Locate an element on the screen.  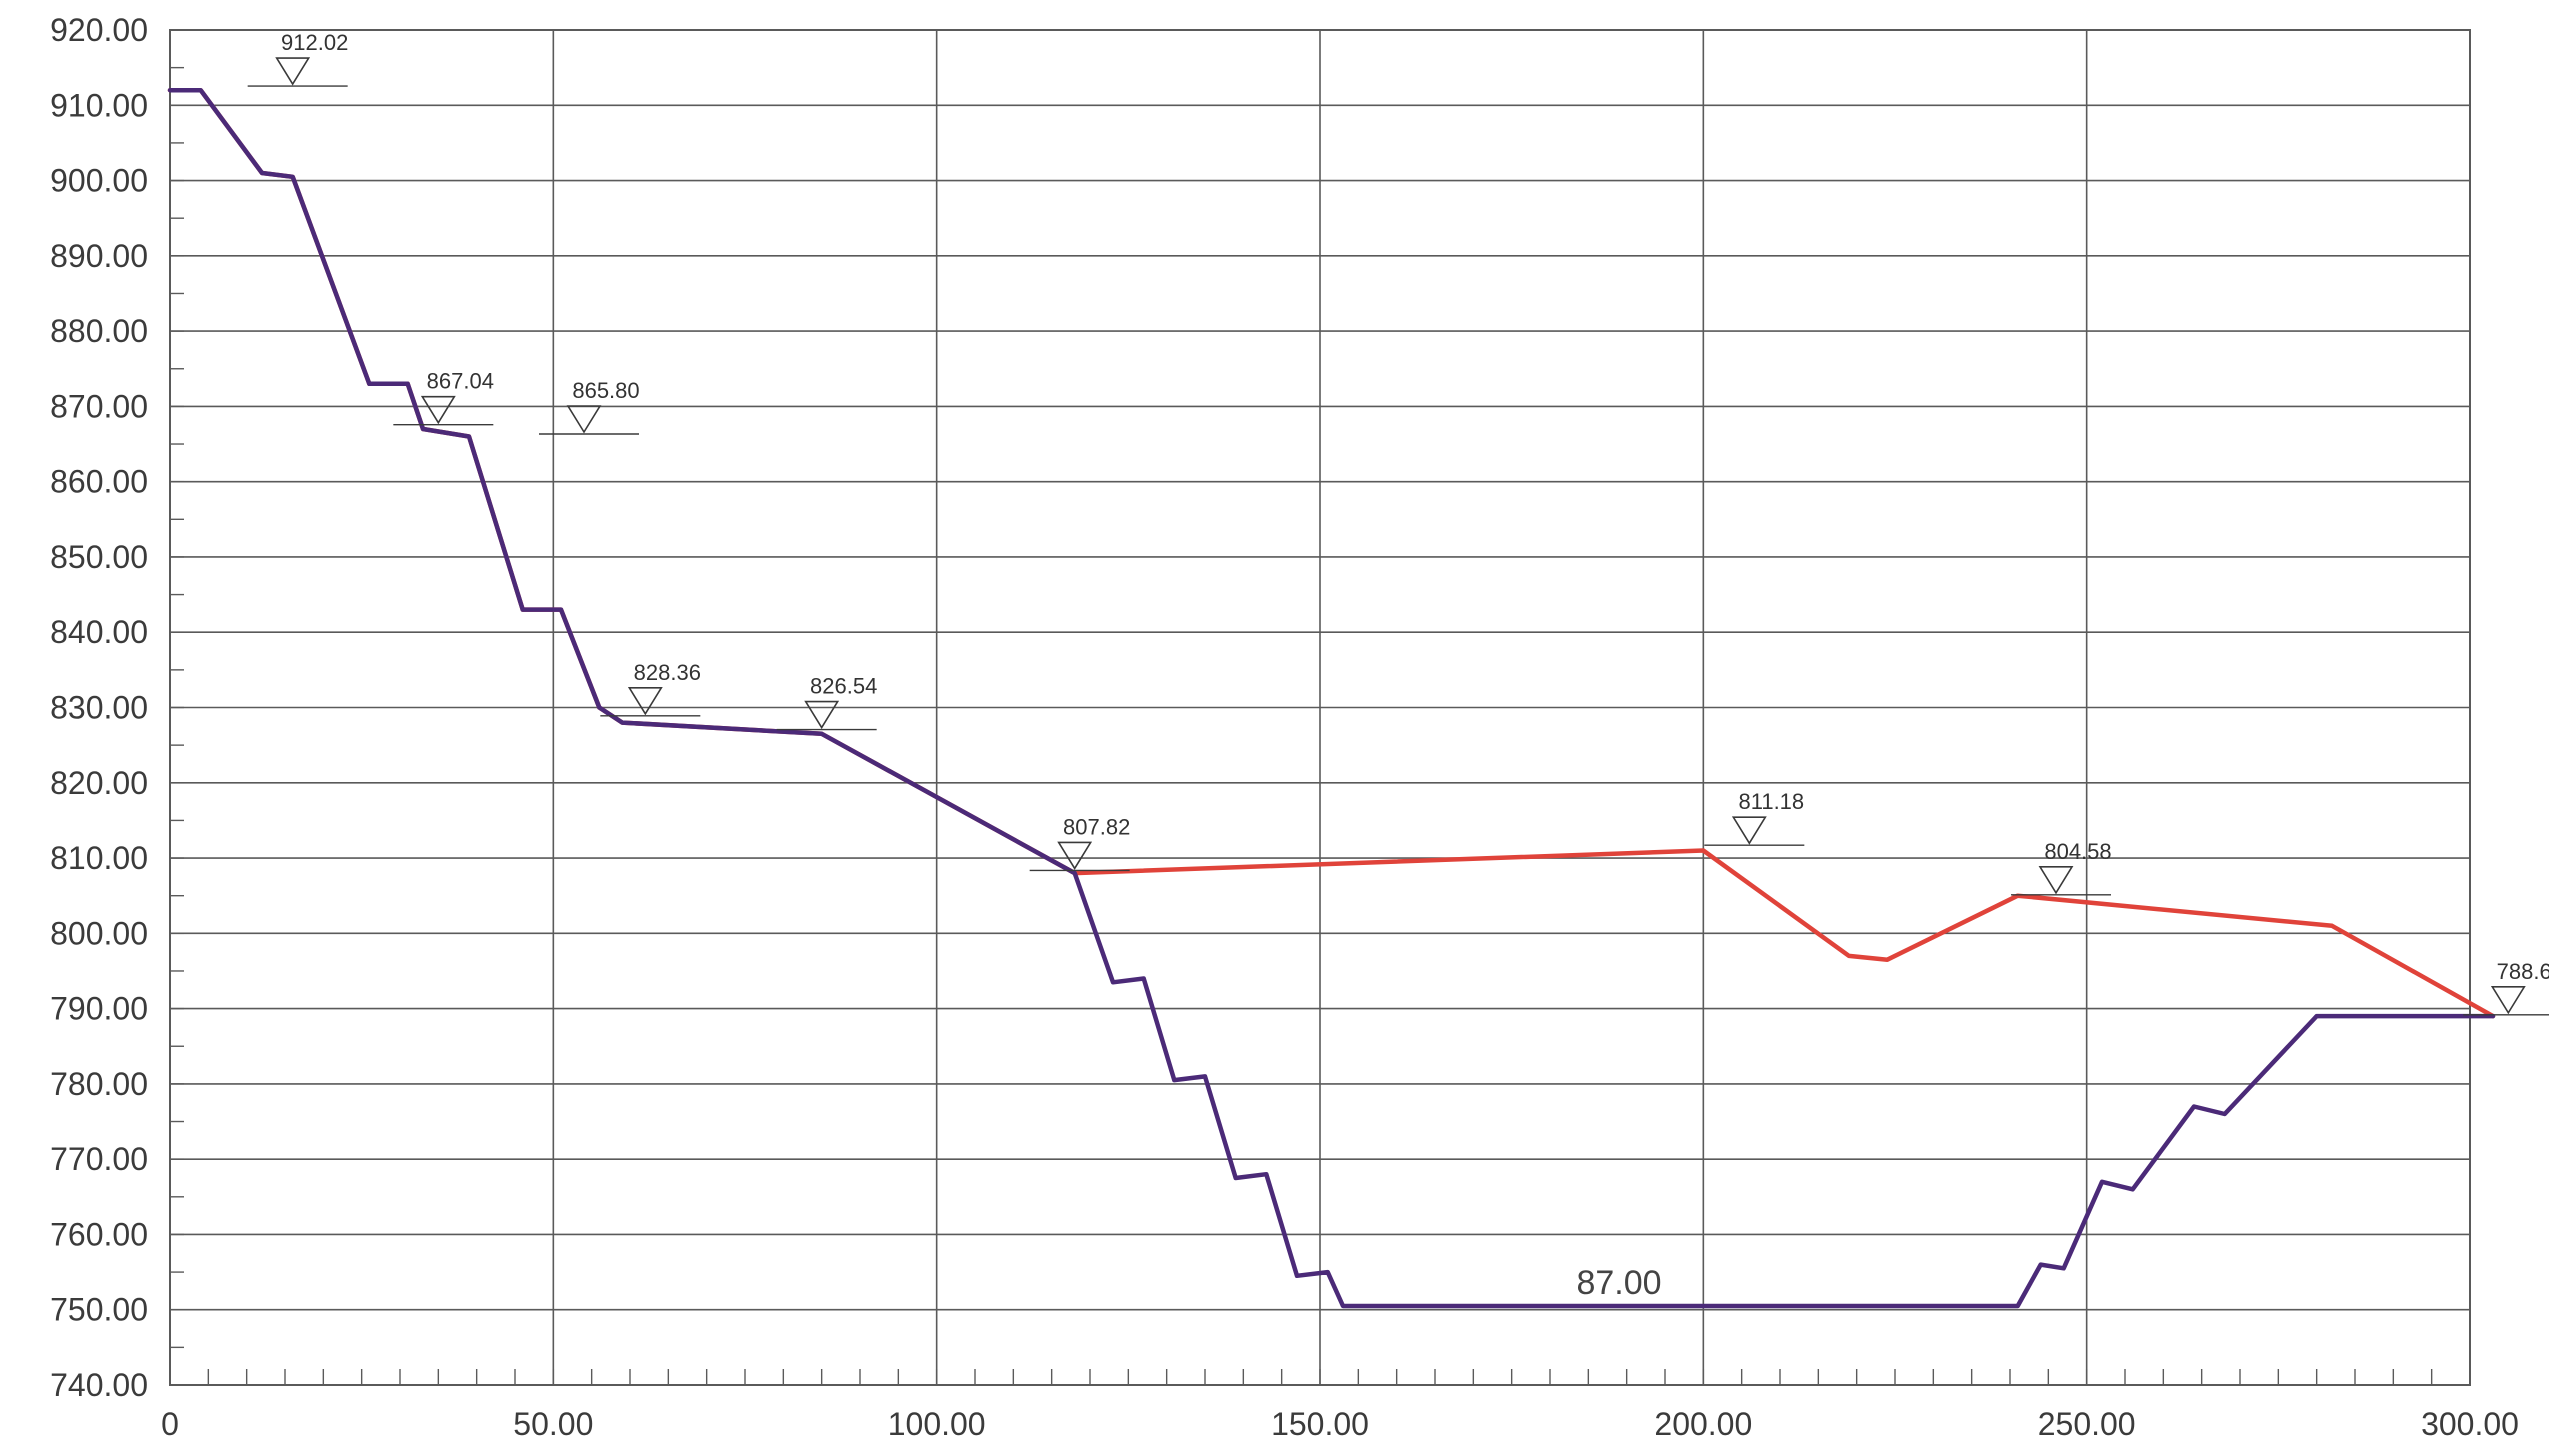
x-tick-label: 0 is located at coordinates (170, 1424).